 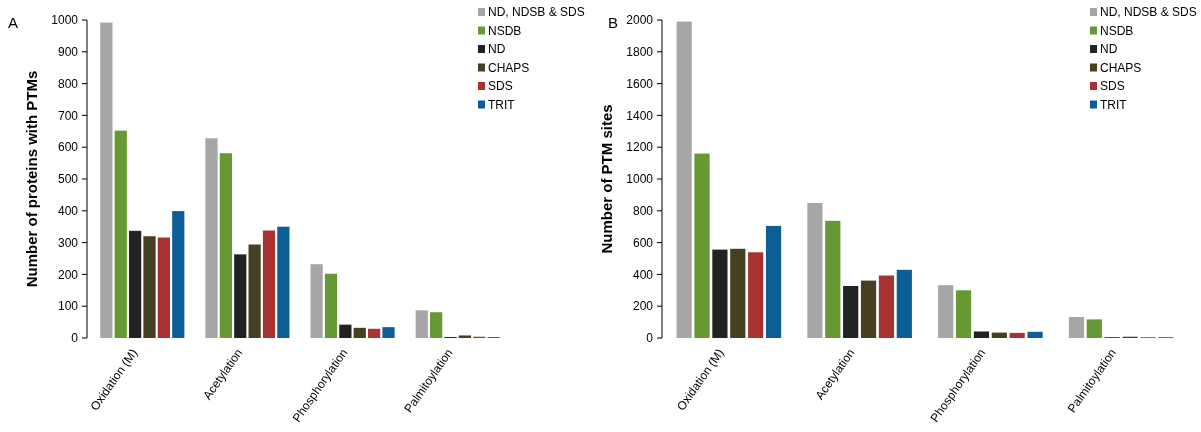 I want to click on chart-title: B, so click(x=613, y=22).